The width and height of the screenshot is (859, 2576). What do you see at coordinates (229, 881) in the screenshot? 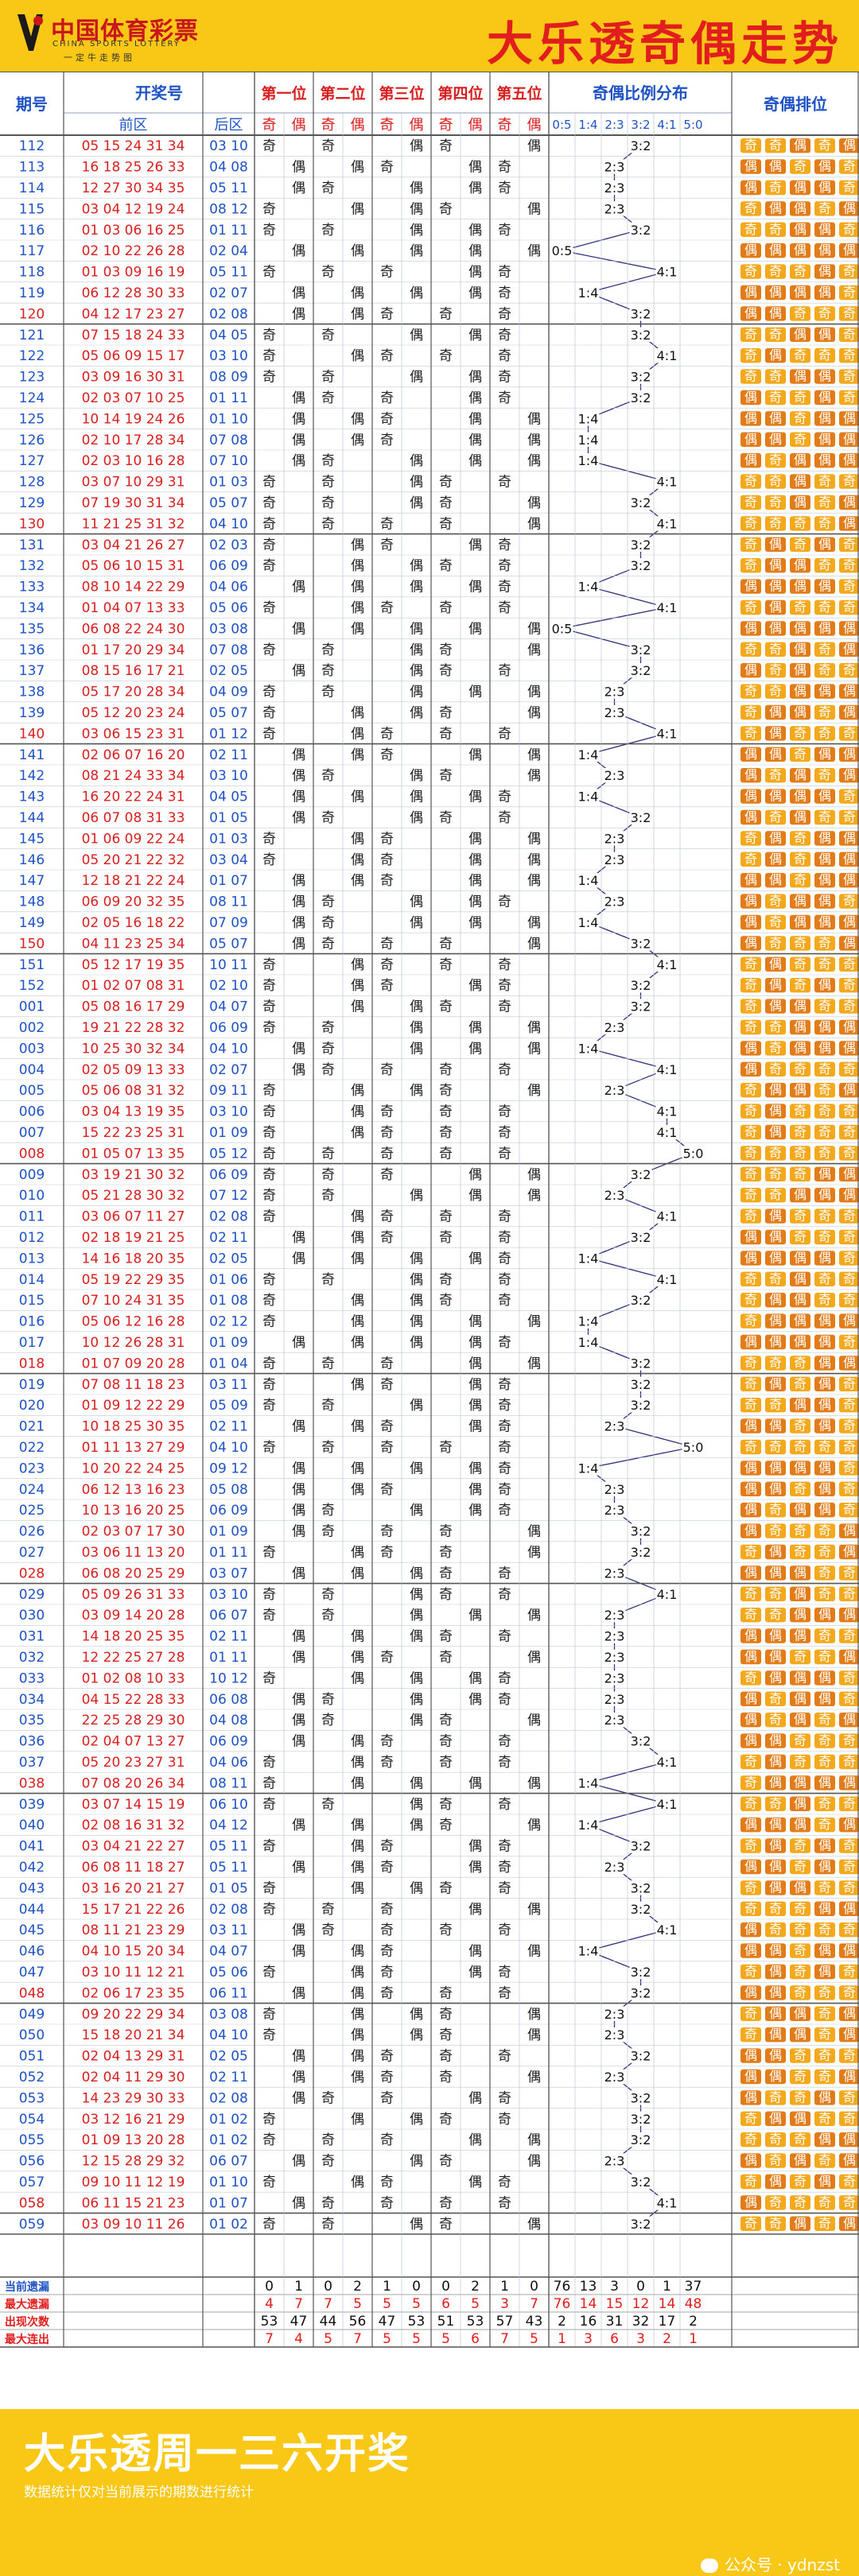
I see `row-back: 01 07` at bounding box center [229, 881].